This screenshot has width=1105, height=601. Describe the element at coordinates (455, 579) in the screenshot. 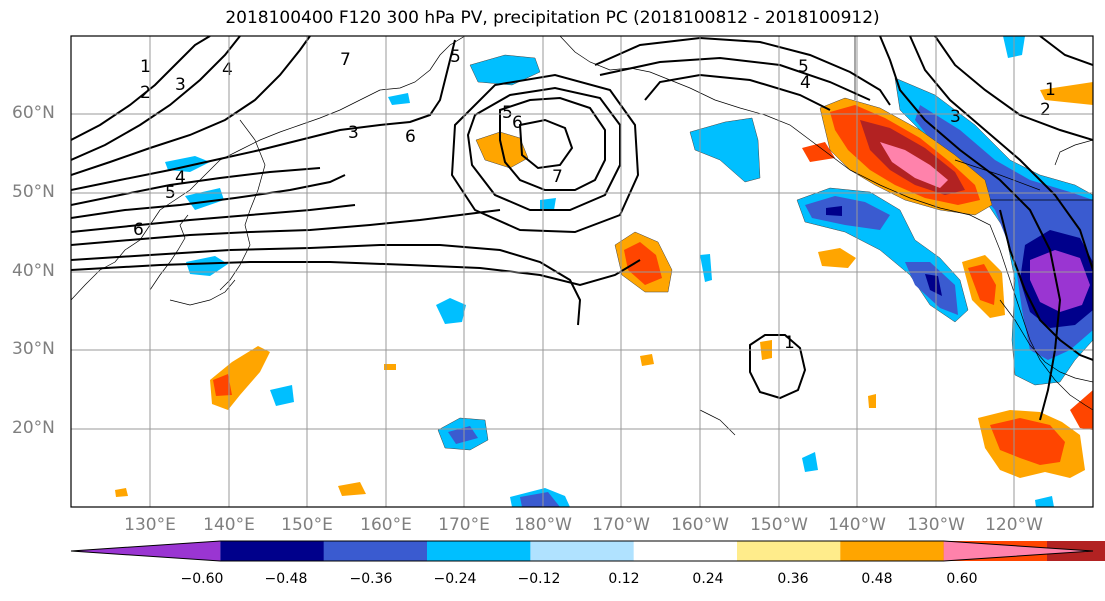

I see `colorbar-tick-label: −0.24` at that location.